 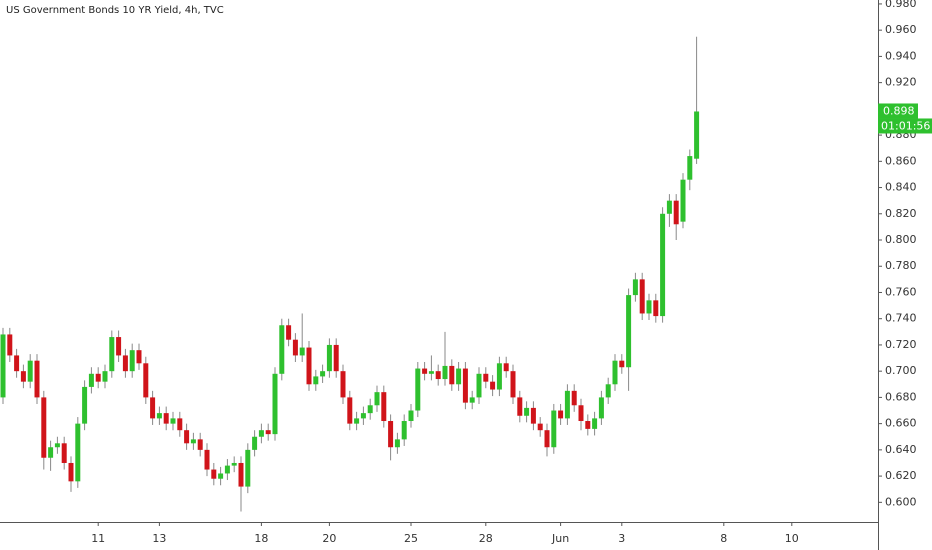 I want to click on y-tick-label: 0.960, so click(x=901, y=29).